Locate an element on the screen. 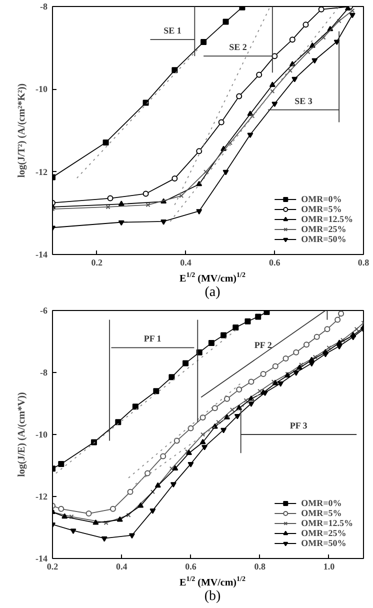 This screenshot has width=373, height=608. x-tick-label: 1.0 is located at coordinates (329, 567).